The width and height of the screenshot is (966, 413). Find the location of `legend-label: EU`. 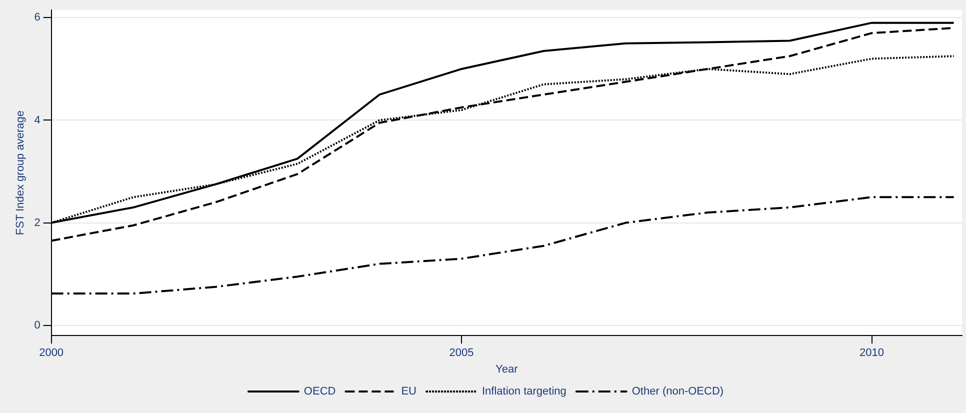

legend-label: EU is located at coordinates (409, 392).